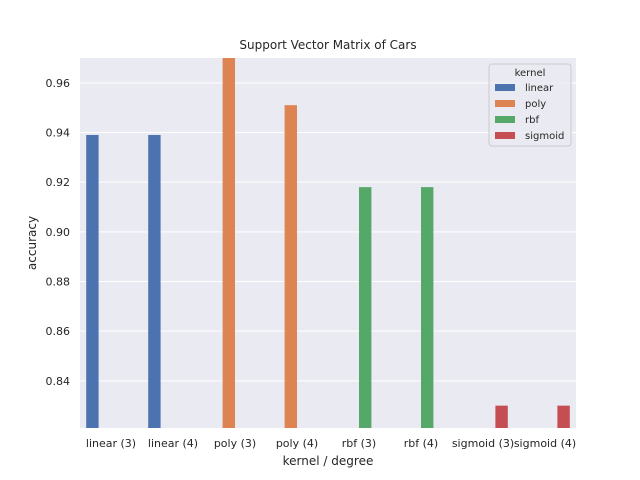  I want to click on legend: kernel linear poly rbf sigmoid, so click(530, 105).